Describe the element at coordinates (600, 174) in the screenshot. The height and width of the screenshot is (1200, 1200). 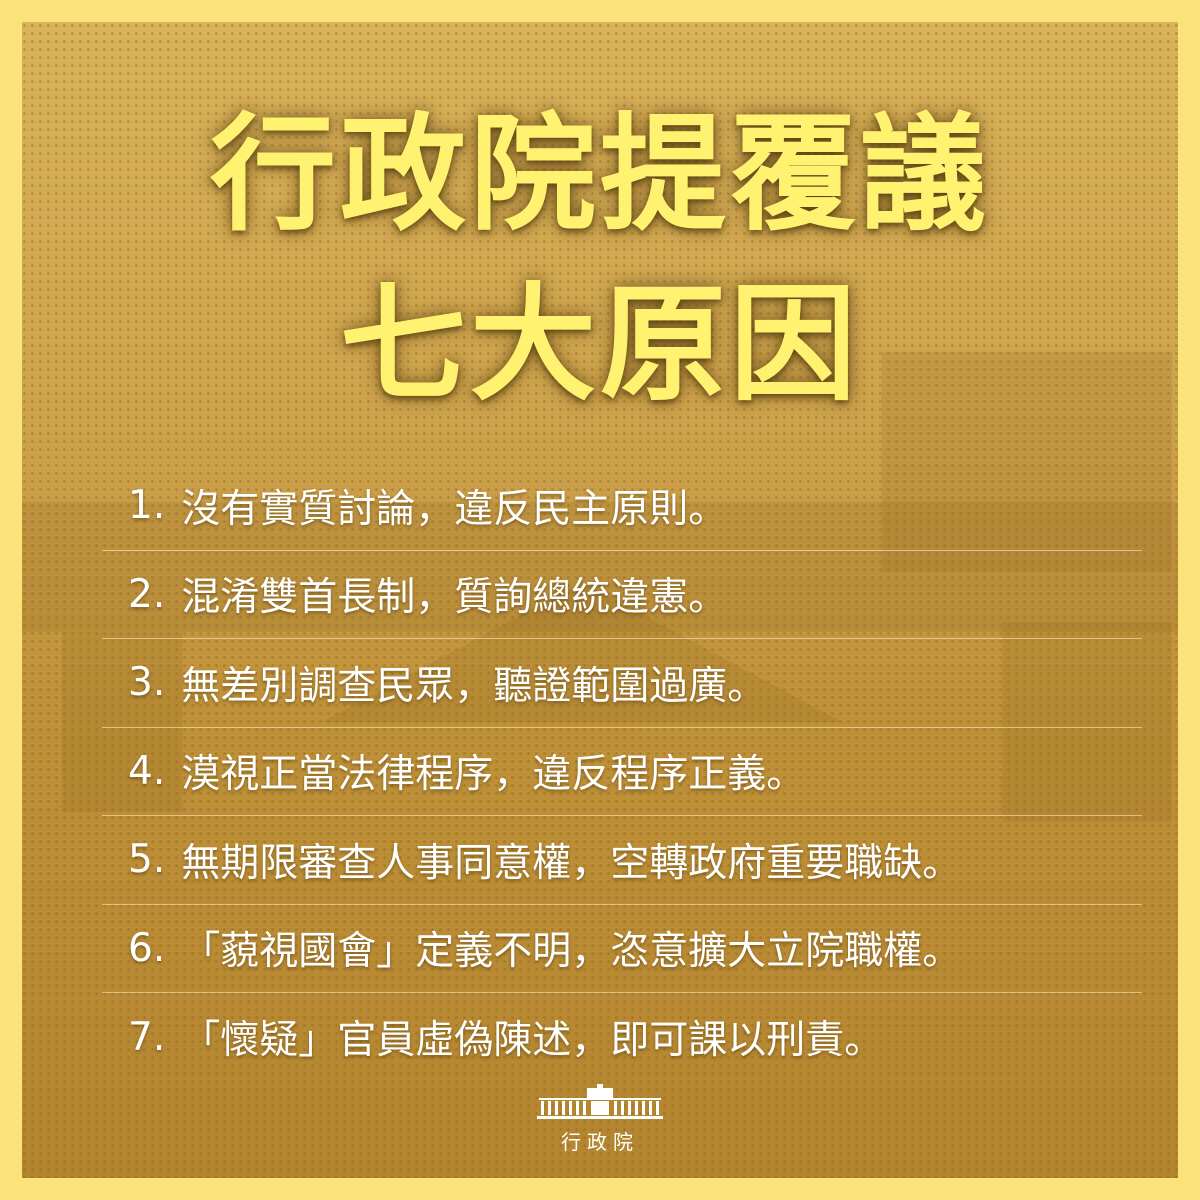
I see `title-line-1: 行政院提覆議` at that location.